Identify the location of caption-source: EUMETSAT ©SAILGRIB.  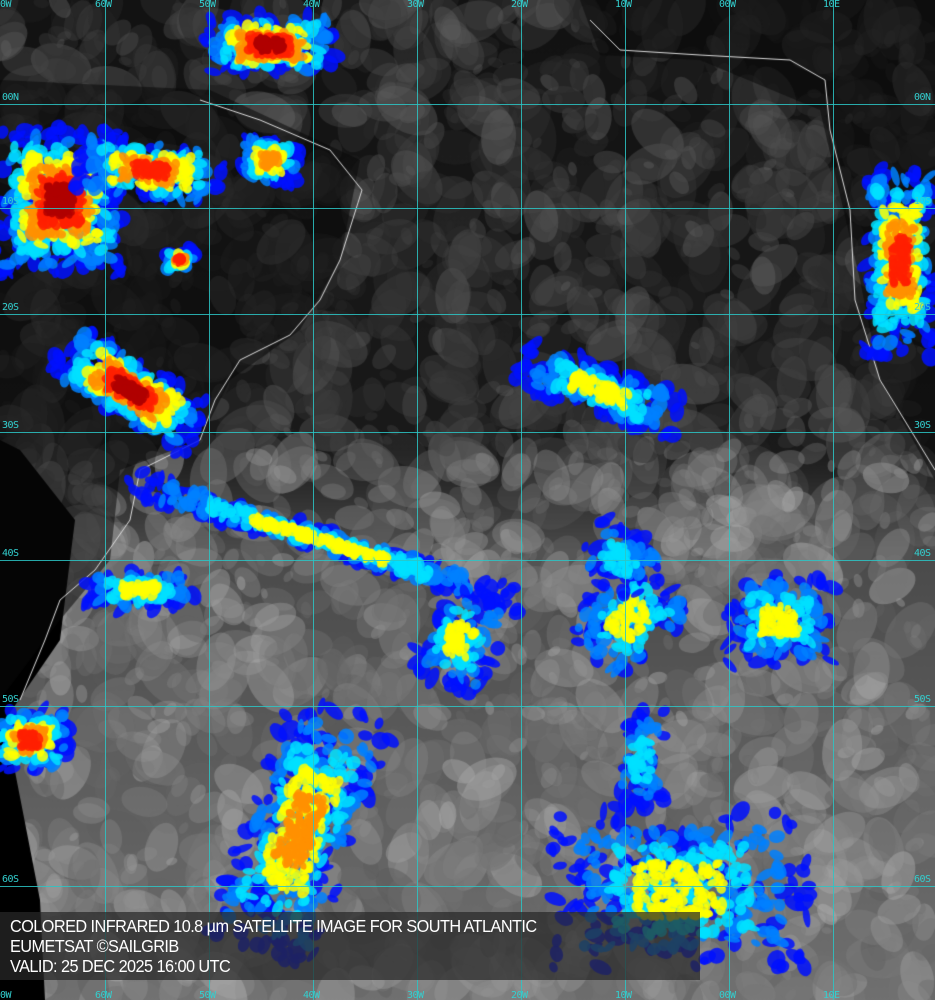
(94, 946).